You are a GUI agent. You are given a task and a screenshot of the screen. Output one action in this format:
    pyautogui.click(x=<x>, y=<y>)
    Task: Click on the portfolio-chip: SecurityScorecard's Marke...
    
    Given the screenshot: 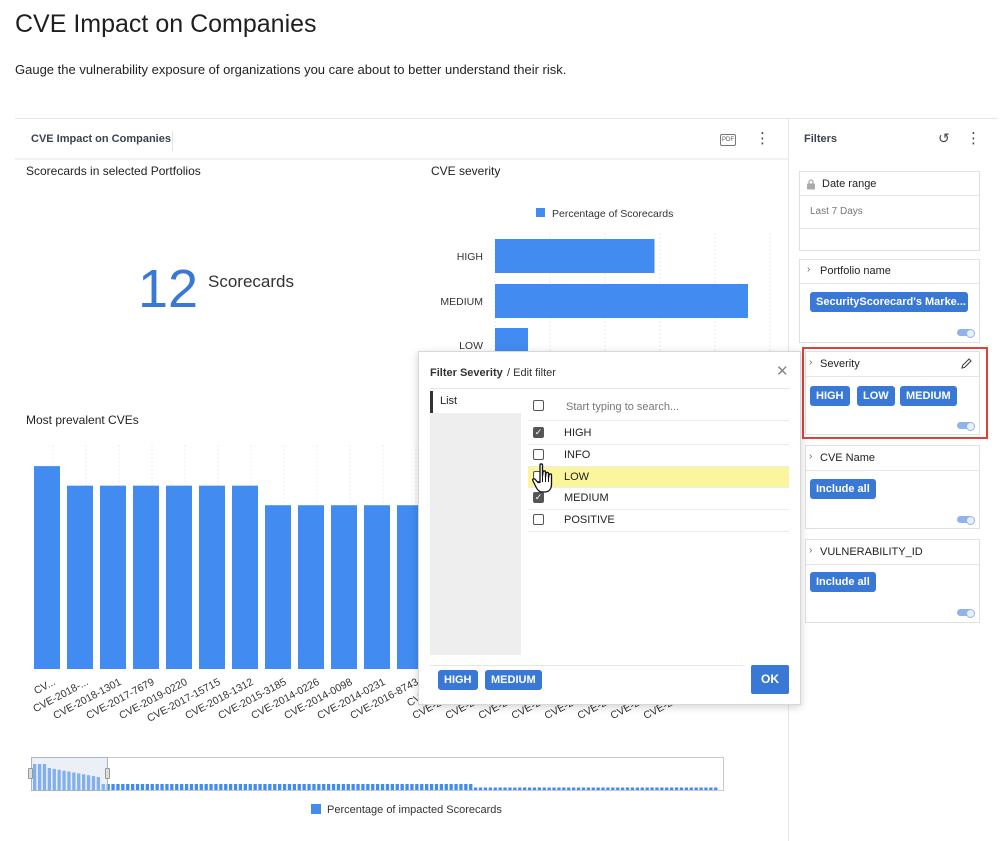 What is the action you would take?
    pyautogui.click(x=889, y=302)
    